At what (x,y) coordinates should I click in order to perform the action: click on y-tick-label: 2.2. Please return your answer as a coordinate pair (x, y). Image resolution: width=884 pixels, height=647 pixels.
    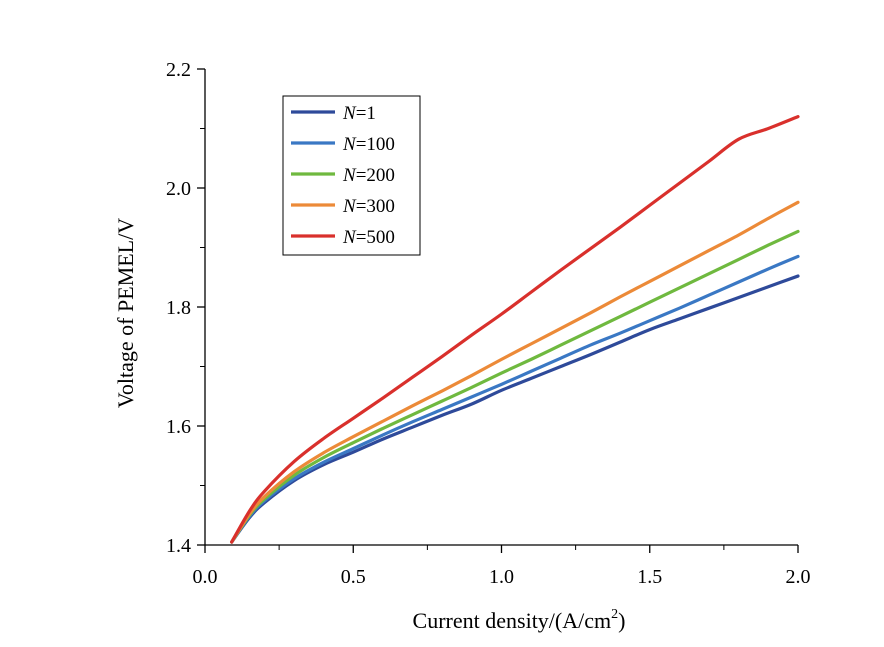
    Looking at the image, I should click on (178, 70).